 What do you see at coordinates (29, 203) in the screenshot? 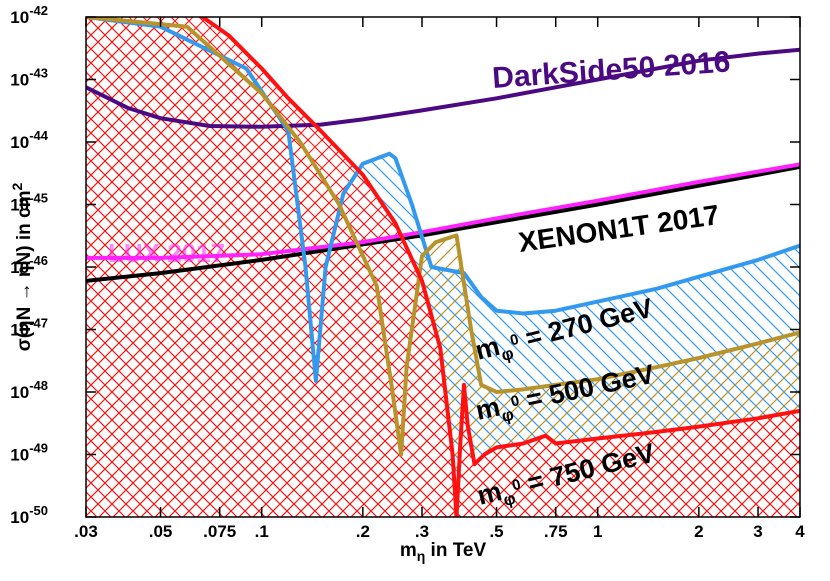
I see `y-tick-label: 10-45` at bounding box center [29, 203].